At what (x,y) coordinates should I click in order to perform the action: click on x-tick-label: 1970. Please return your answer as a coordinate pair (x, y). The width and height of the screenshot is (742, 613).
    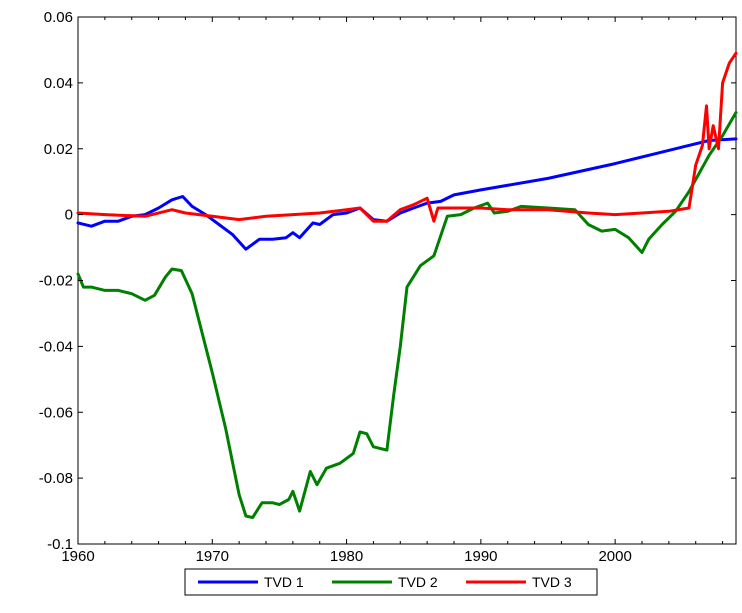
    Looking at the image, I should click on (212, 556).